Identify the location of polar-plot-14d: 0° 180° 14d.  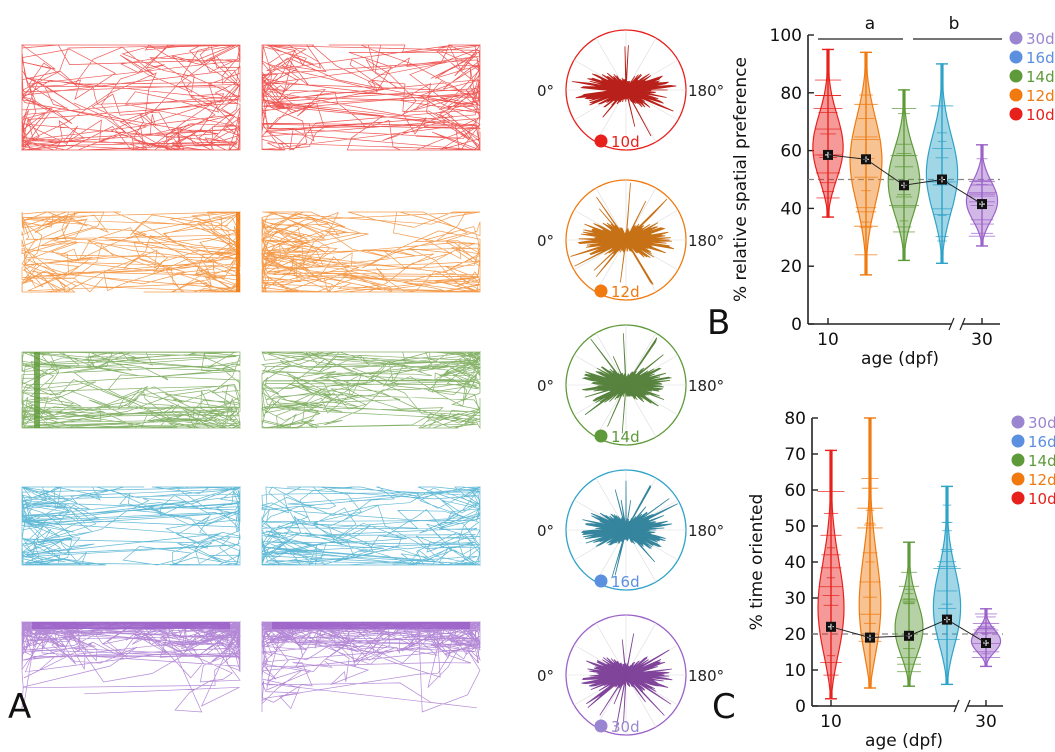
(630, 385).